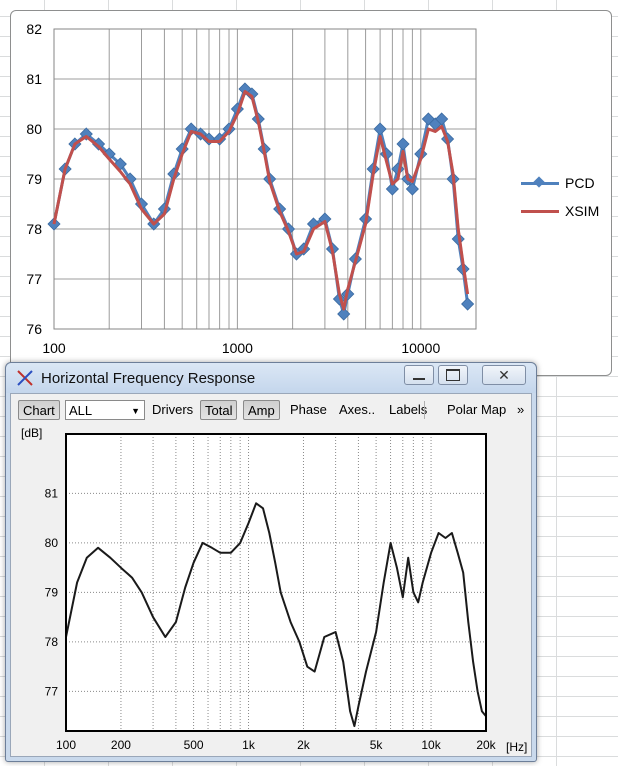 The width and height of the screenshot is (618, 766). What do you see at coordinates (219, 410) in the screenshot?
I see `total-button: Total` at bounding box center [219, 410].